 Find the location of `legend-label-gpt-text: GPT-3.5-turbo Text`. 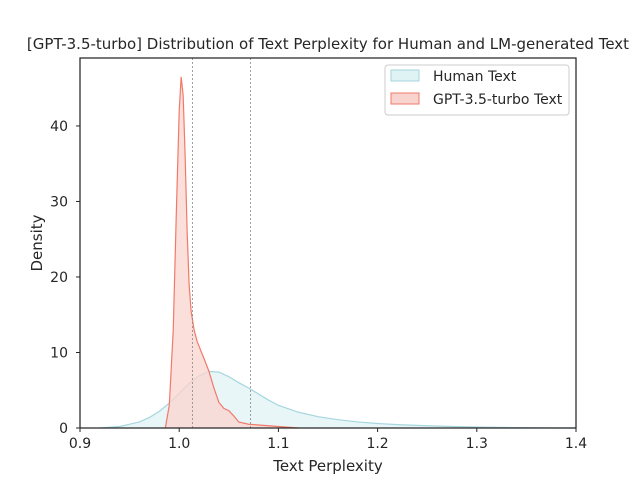

legend-label-gpt-text: GPT-3.5-turbo Text is located at coordinates (498, 100).